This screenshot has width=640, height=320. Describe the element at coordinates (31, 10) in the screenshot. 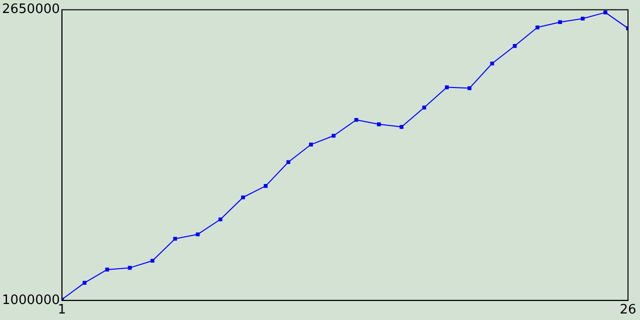

I see `y-tick-label: 2650000` at that location.